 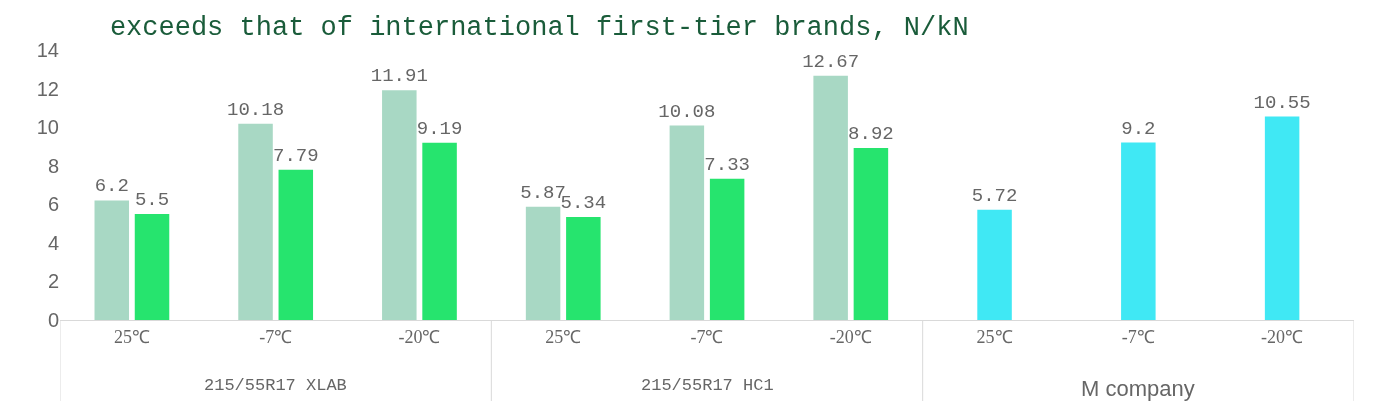 I want to click on data-label: 10.18, so click(x=256, y=109).